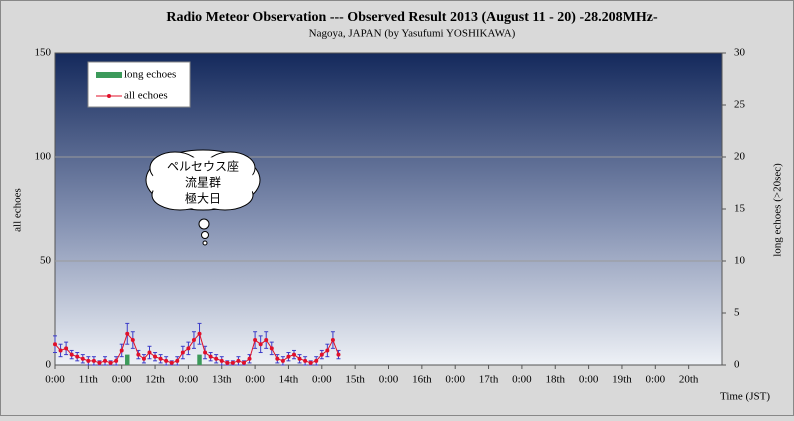 Image resolution: width=794 pixels, height=421 pixels. Describe the element at coordinates (203, 166) in the screenshot. I see `annotation-text: ペルセウス座` at that location.